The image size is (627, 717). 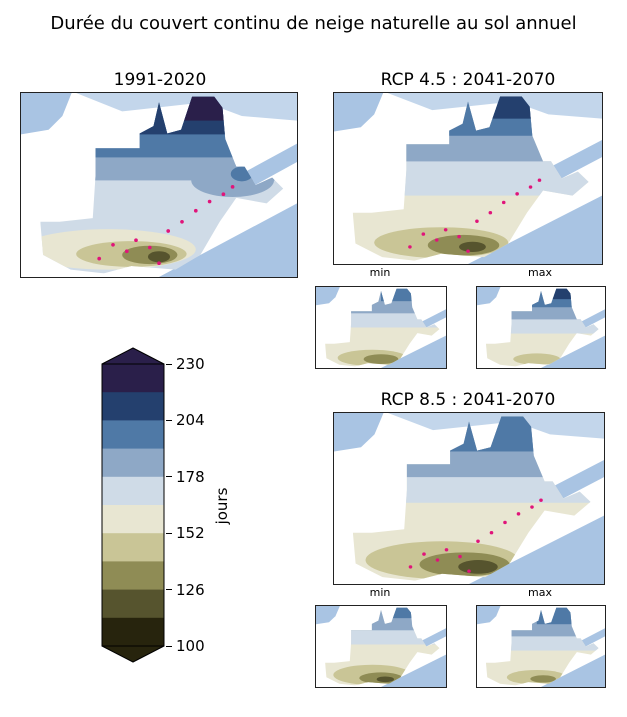 What do you see at coordinates (540, 272) in the screenshot?
I see `rcp45-max-label: max` at bounding box center [540, 272].